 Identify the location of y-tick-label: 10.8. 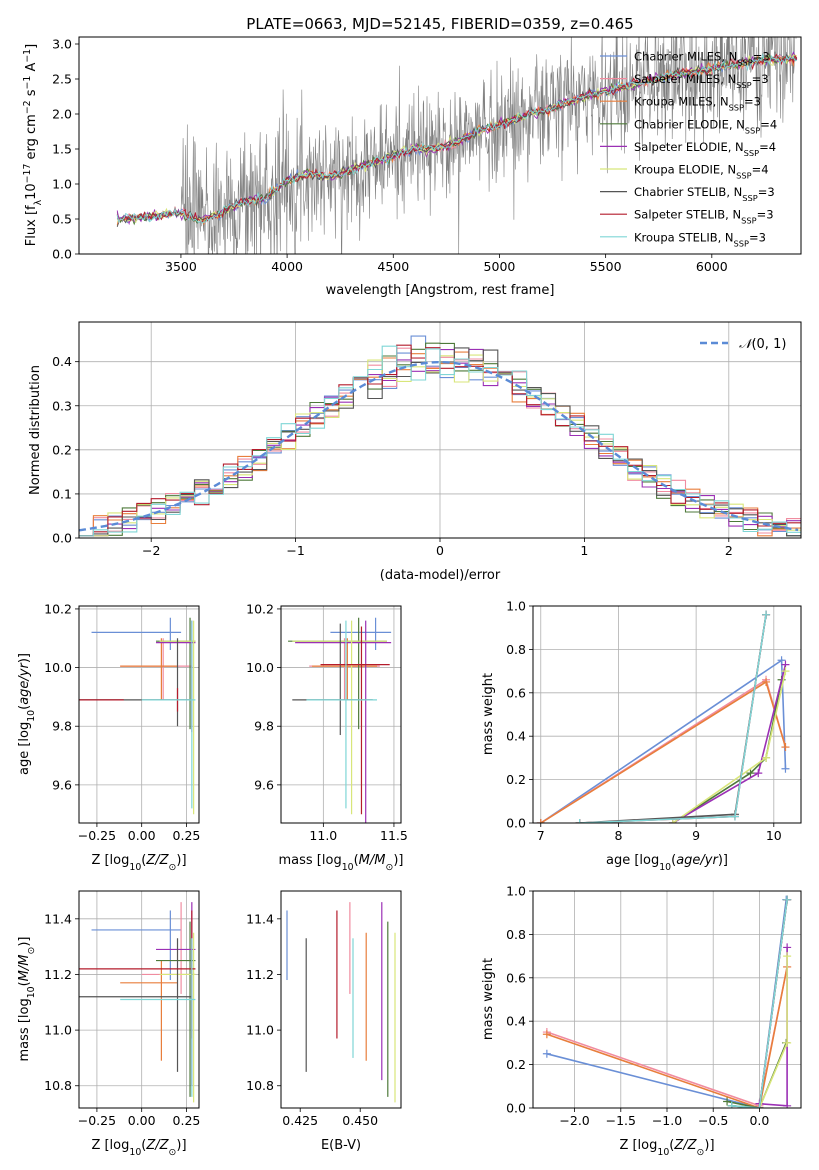
(58, 1085).